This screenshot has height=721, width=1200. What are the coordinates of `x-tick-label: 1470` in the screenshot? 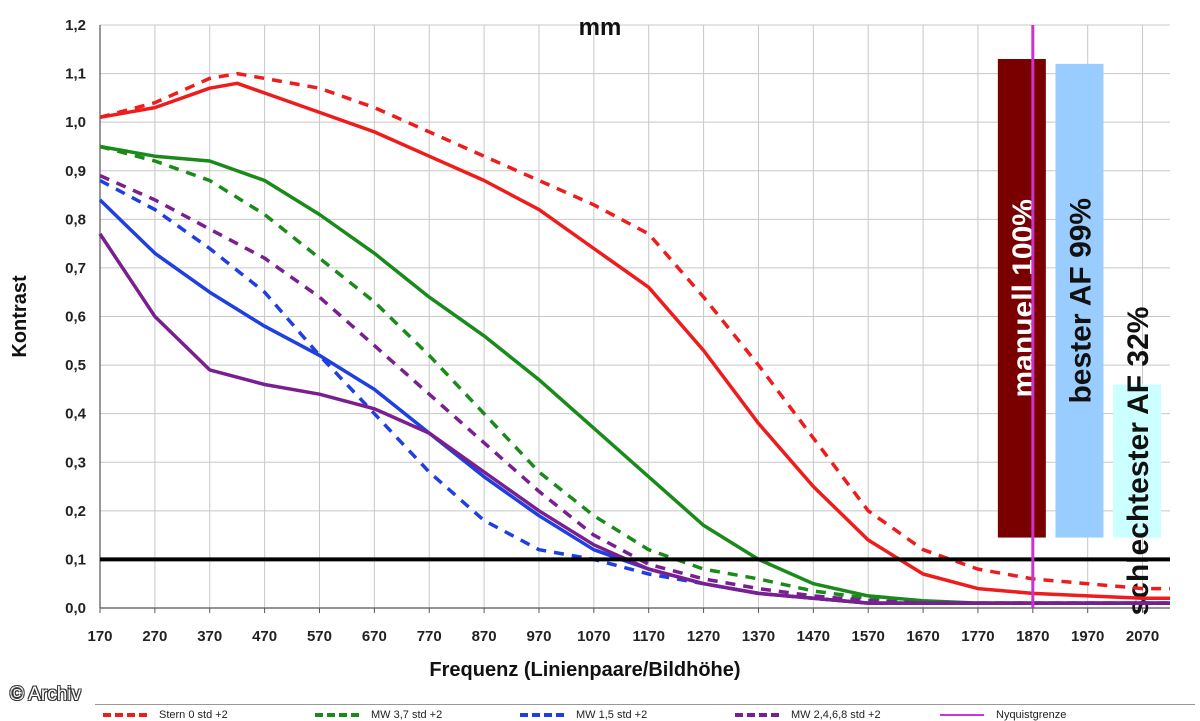 It's located at (813, 636).